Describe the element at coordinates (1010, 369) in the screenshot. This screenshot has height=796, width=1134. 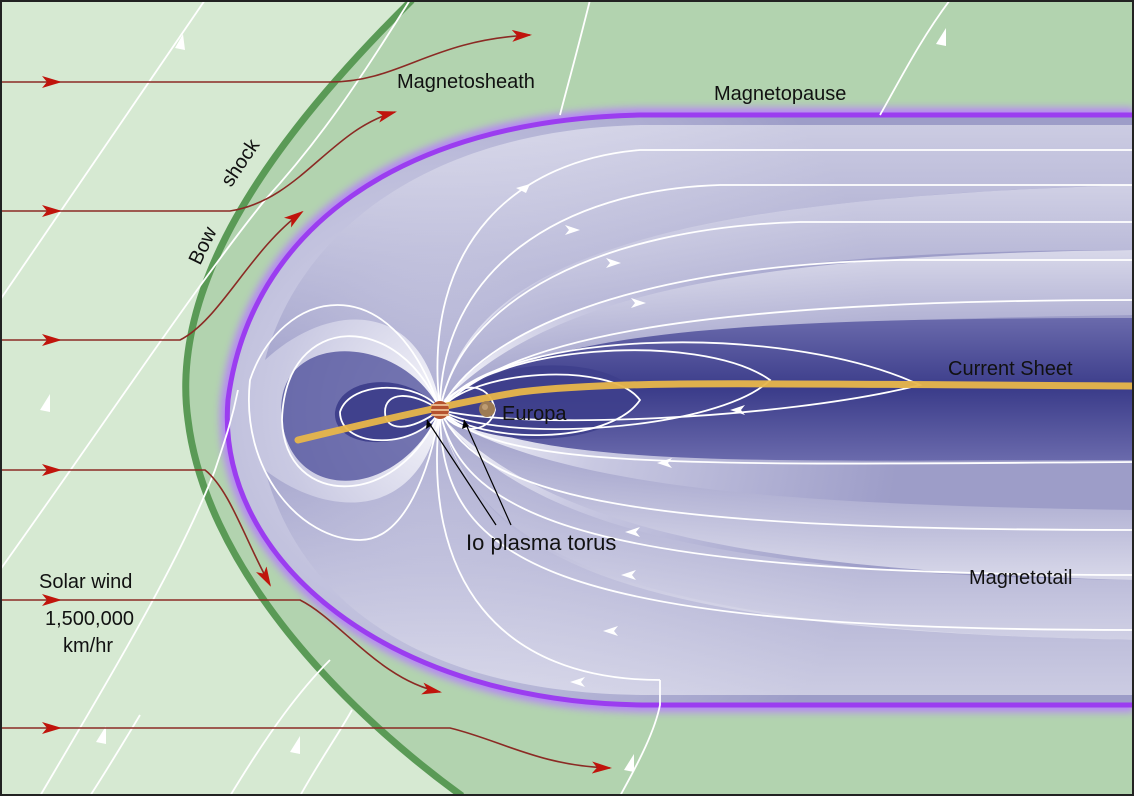
I see `current-sheet-label: Current Sheet` at that location.